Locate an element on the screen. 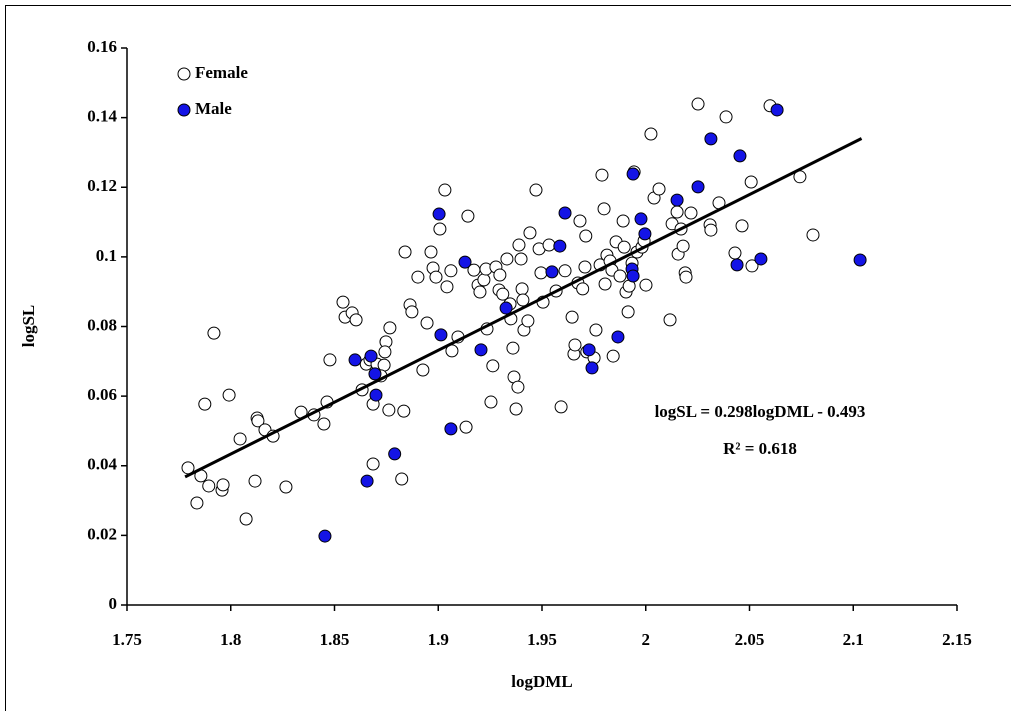 The width and height of the screenshot is (1011, 711). y-tick-label: 0.08 is located at coordinates (102, 324).